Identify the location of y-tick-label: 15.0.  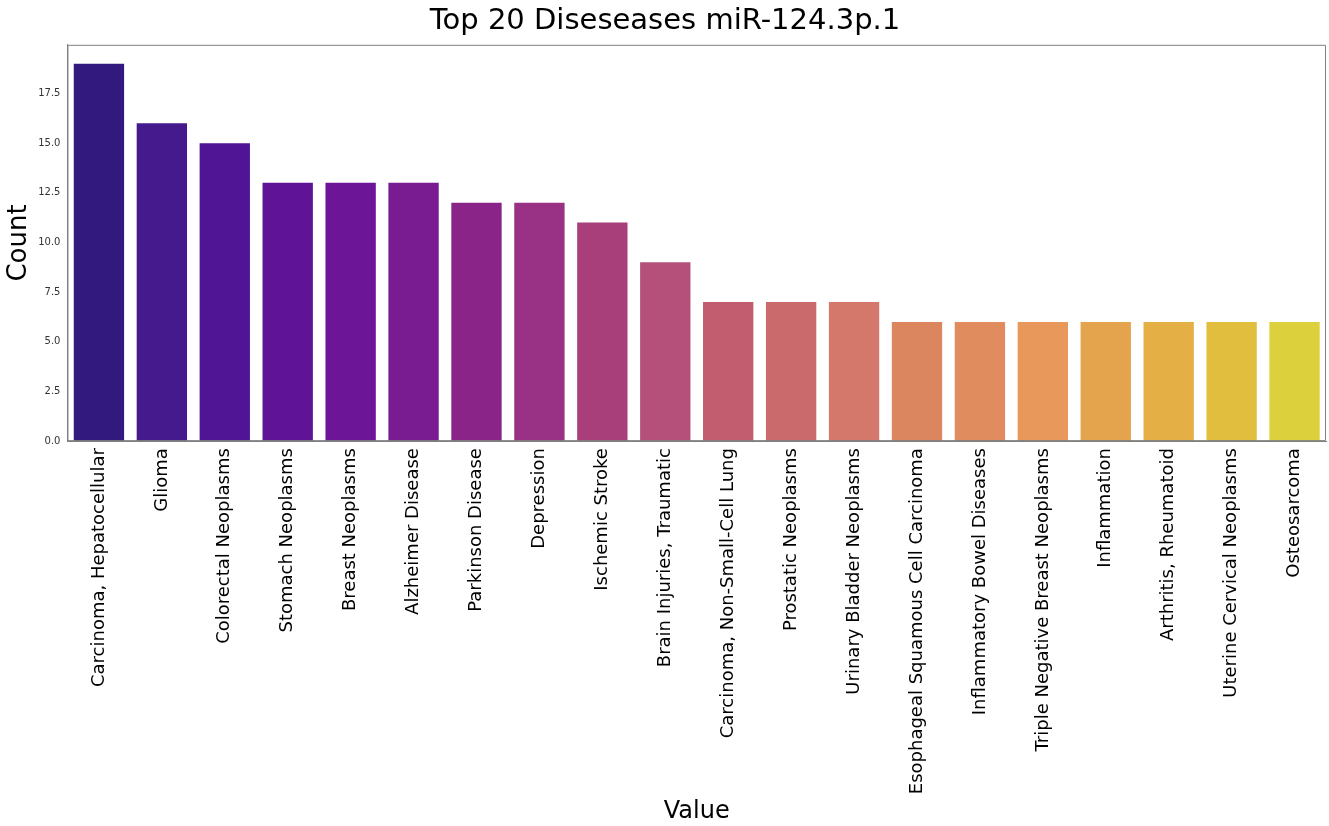
(49, 142).